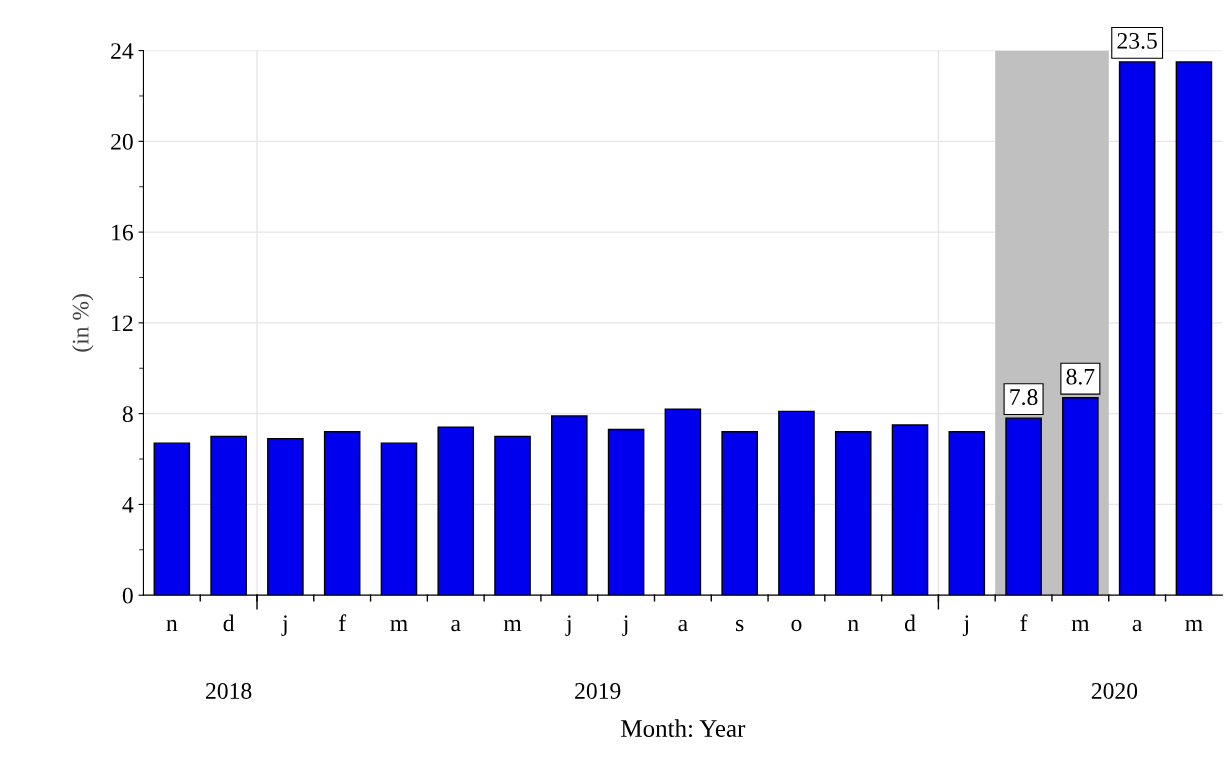  Describe the element at coordinates (122, 323) in the screenshot. I see `y-tick-label: 12` at that location.